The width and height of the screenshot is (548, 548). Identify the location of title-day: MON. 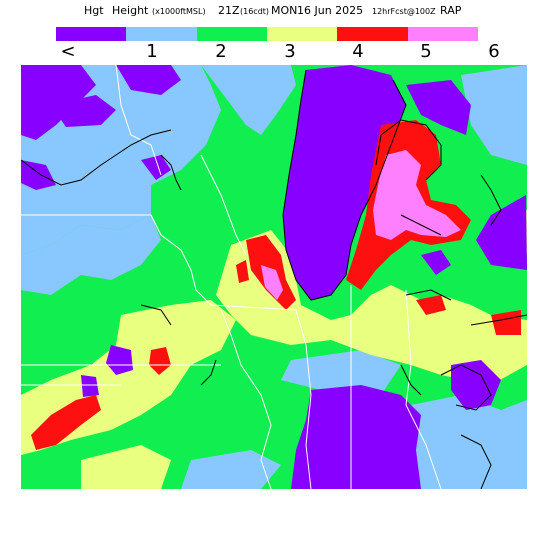
(284, 10).